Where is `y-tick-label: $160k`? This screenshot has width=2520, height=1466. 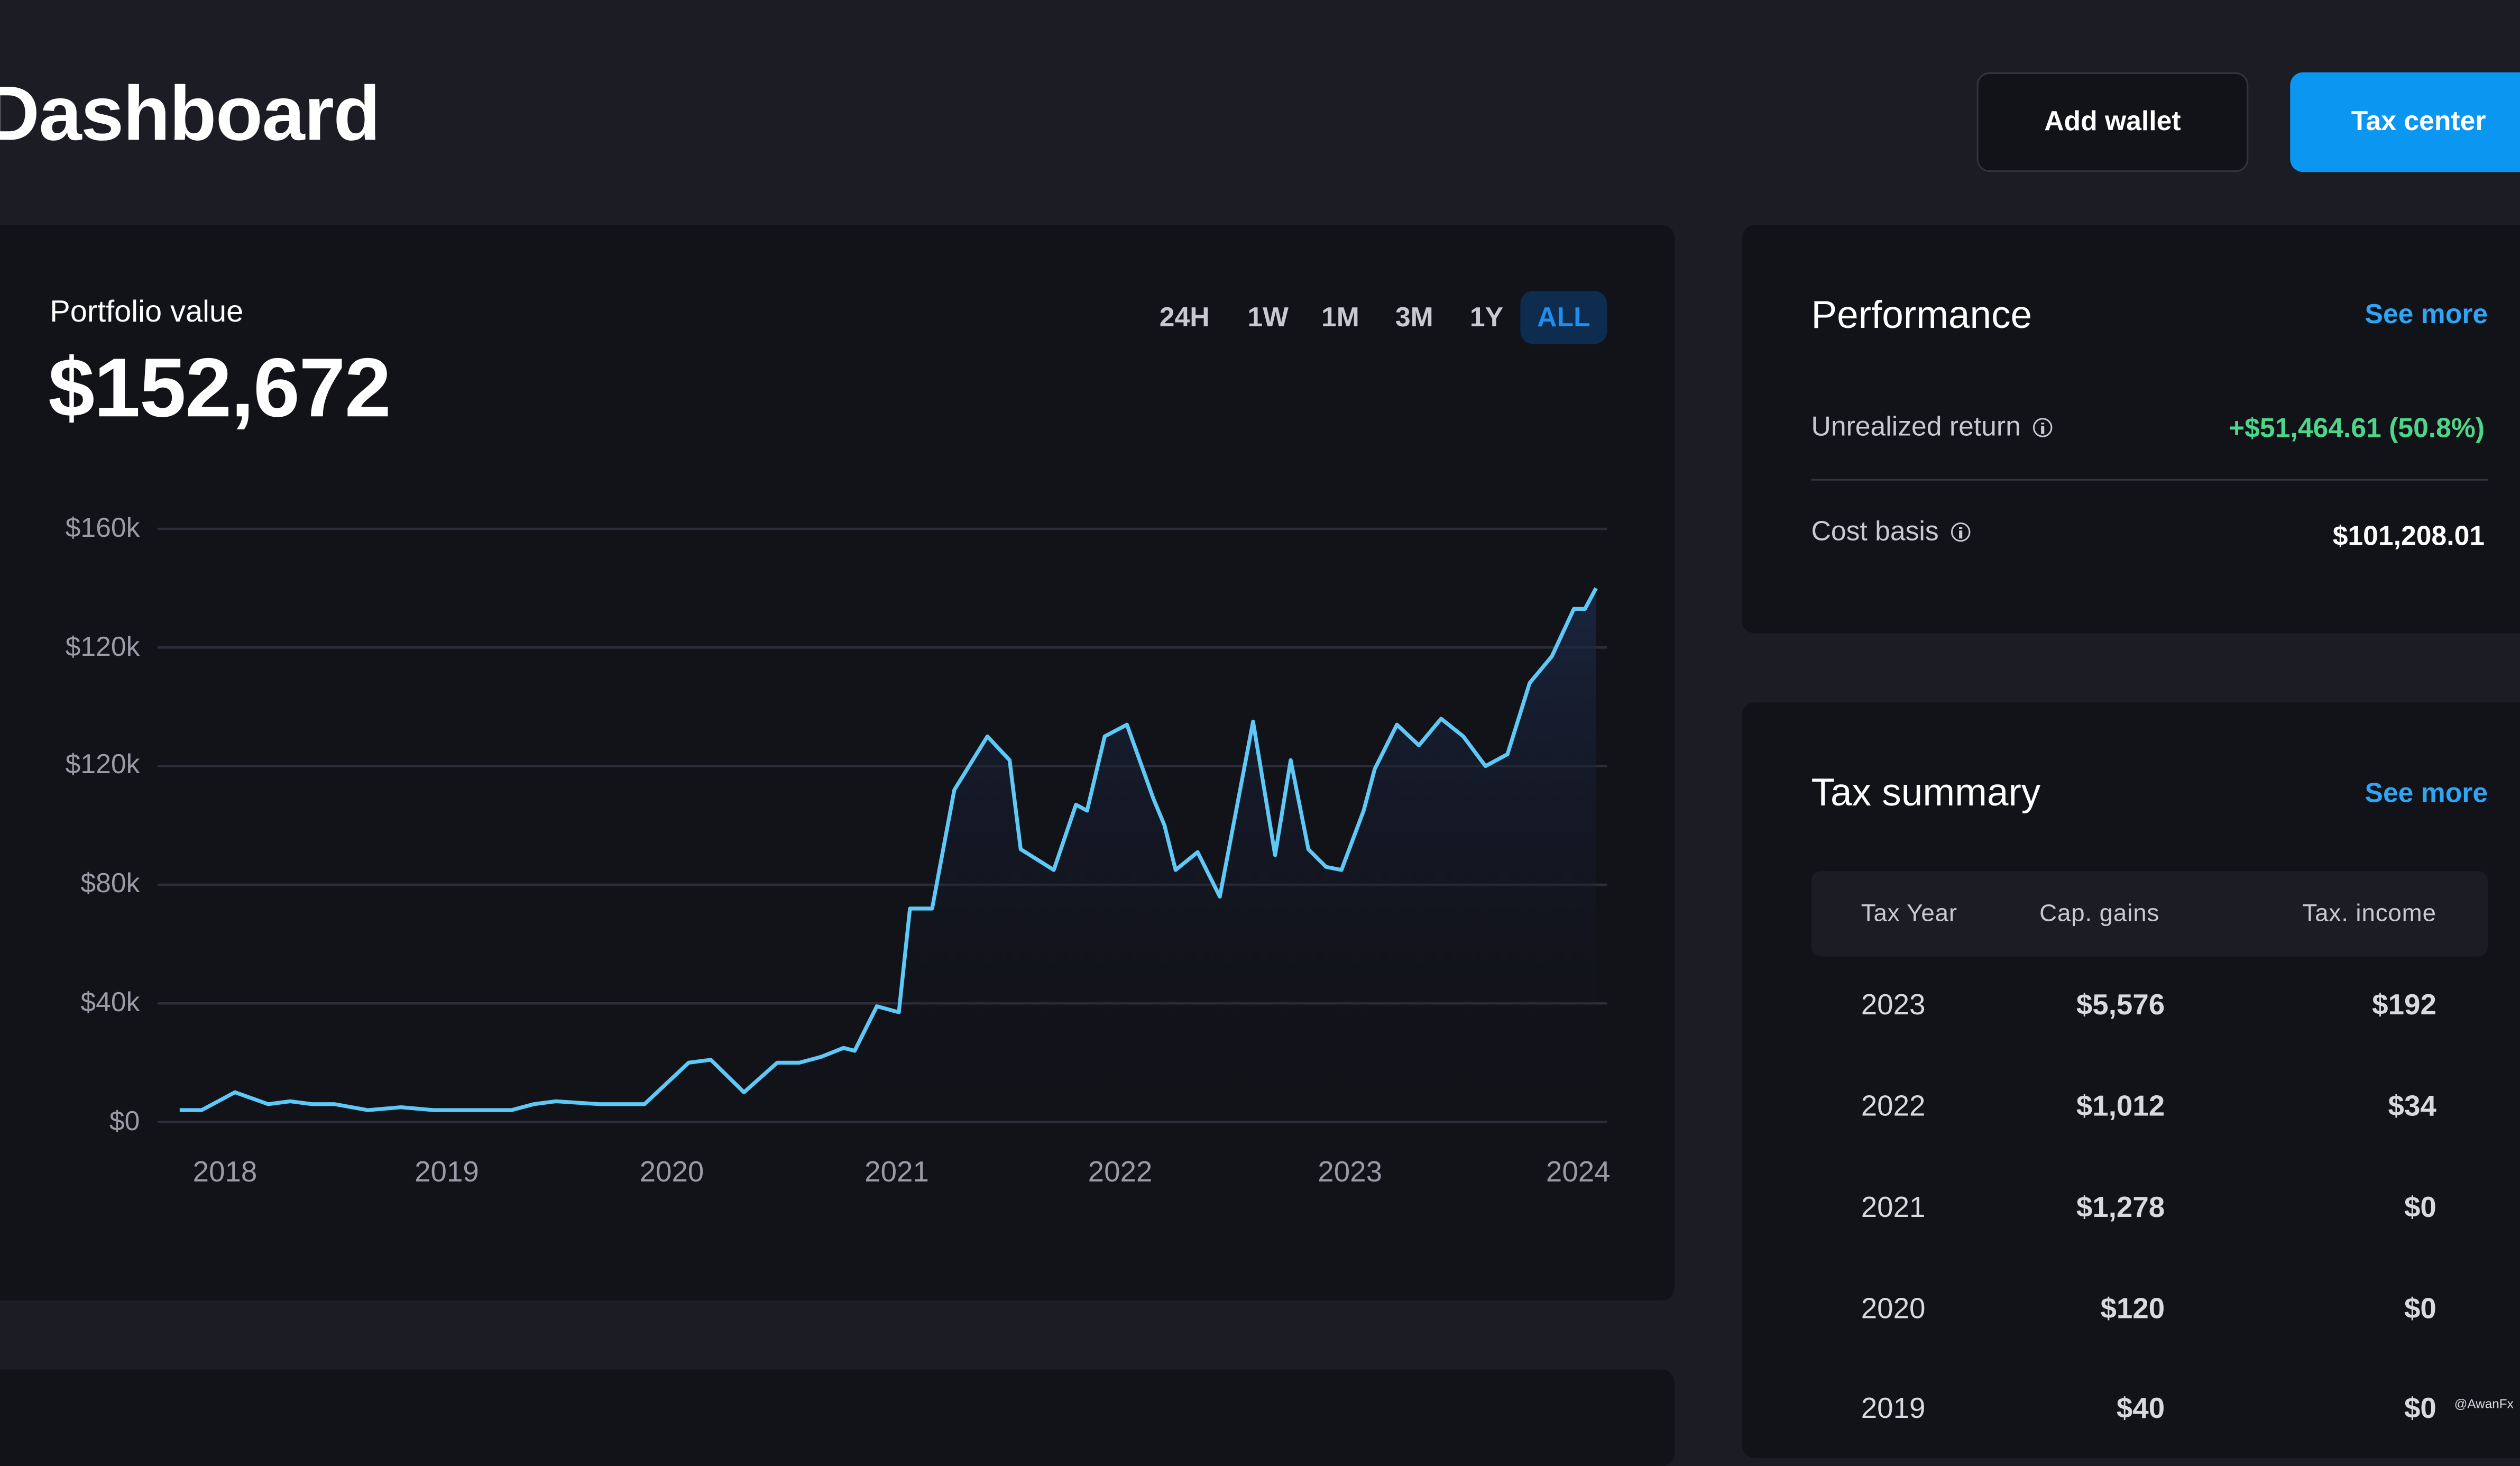 y-tick-label: $160k is located at coordinates (102, 528).